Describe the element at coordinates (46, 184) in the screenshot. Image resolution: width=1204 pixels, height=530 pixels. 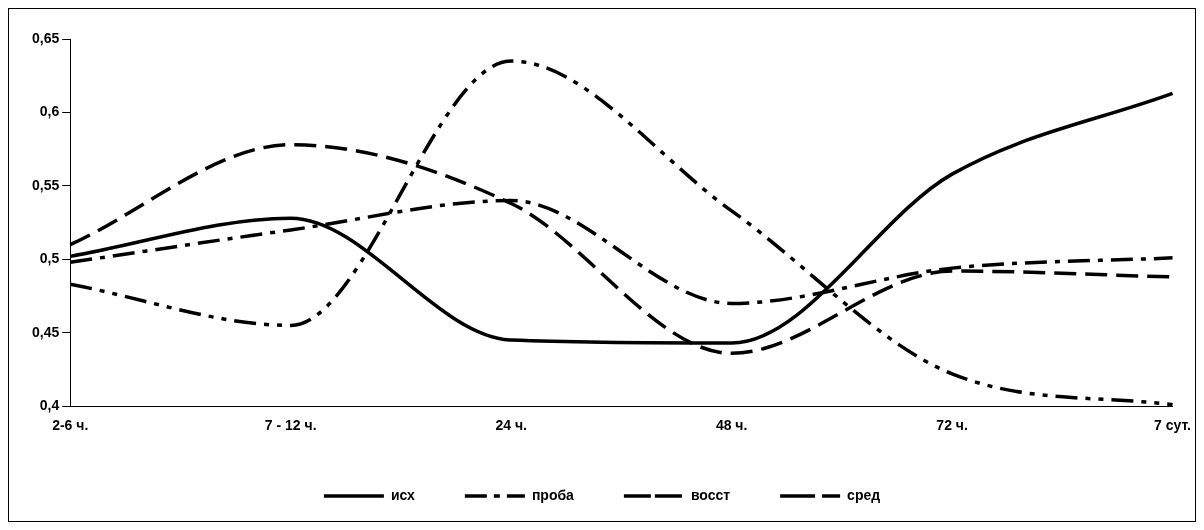
I see `y-tick-label: 0,55` at that location.